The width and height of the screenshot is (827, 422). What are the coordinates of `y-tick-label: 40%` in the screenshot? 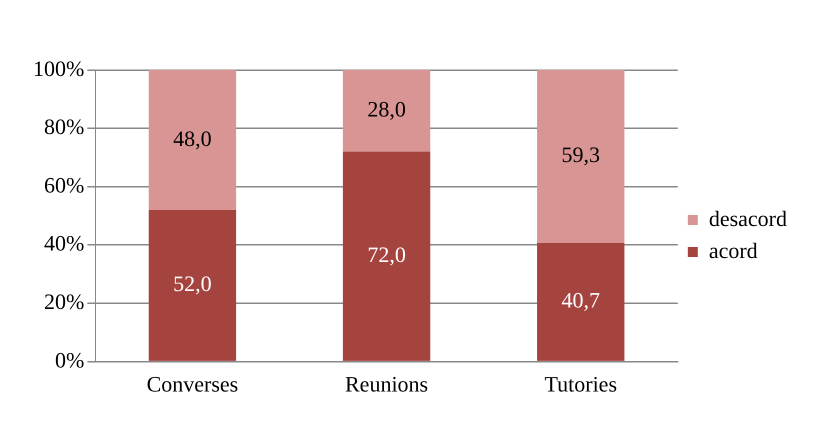 It's located at (64, 243).